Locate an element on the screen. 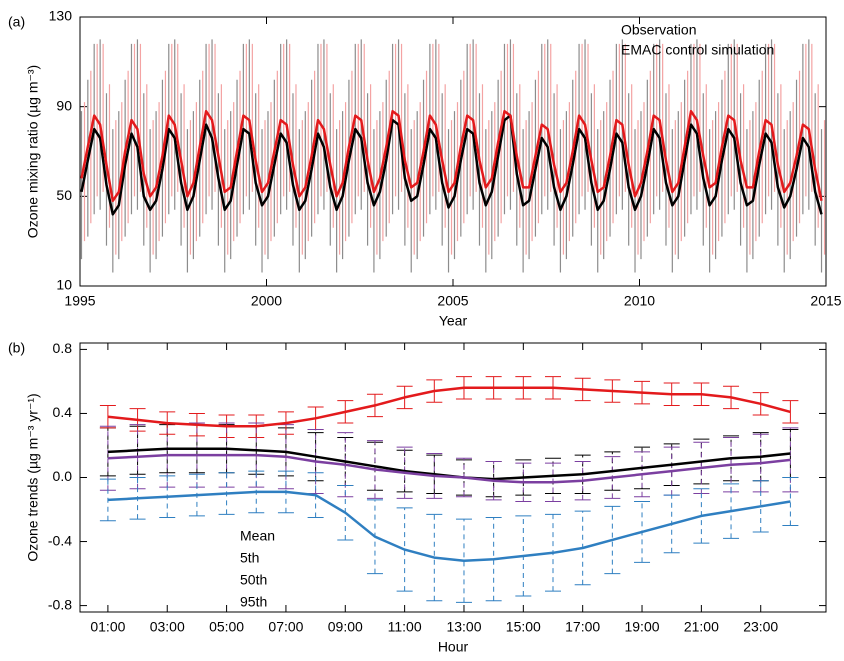 Image resolution: width=844 pixels, height=661 pixels. y-axis-title: Ozone trends (µg m⁻³ yr⁻¹) is located at coordinates (33, 477).